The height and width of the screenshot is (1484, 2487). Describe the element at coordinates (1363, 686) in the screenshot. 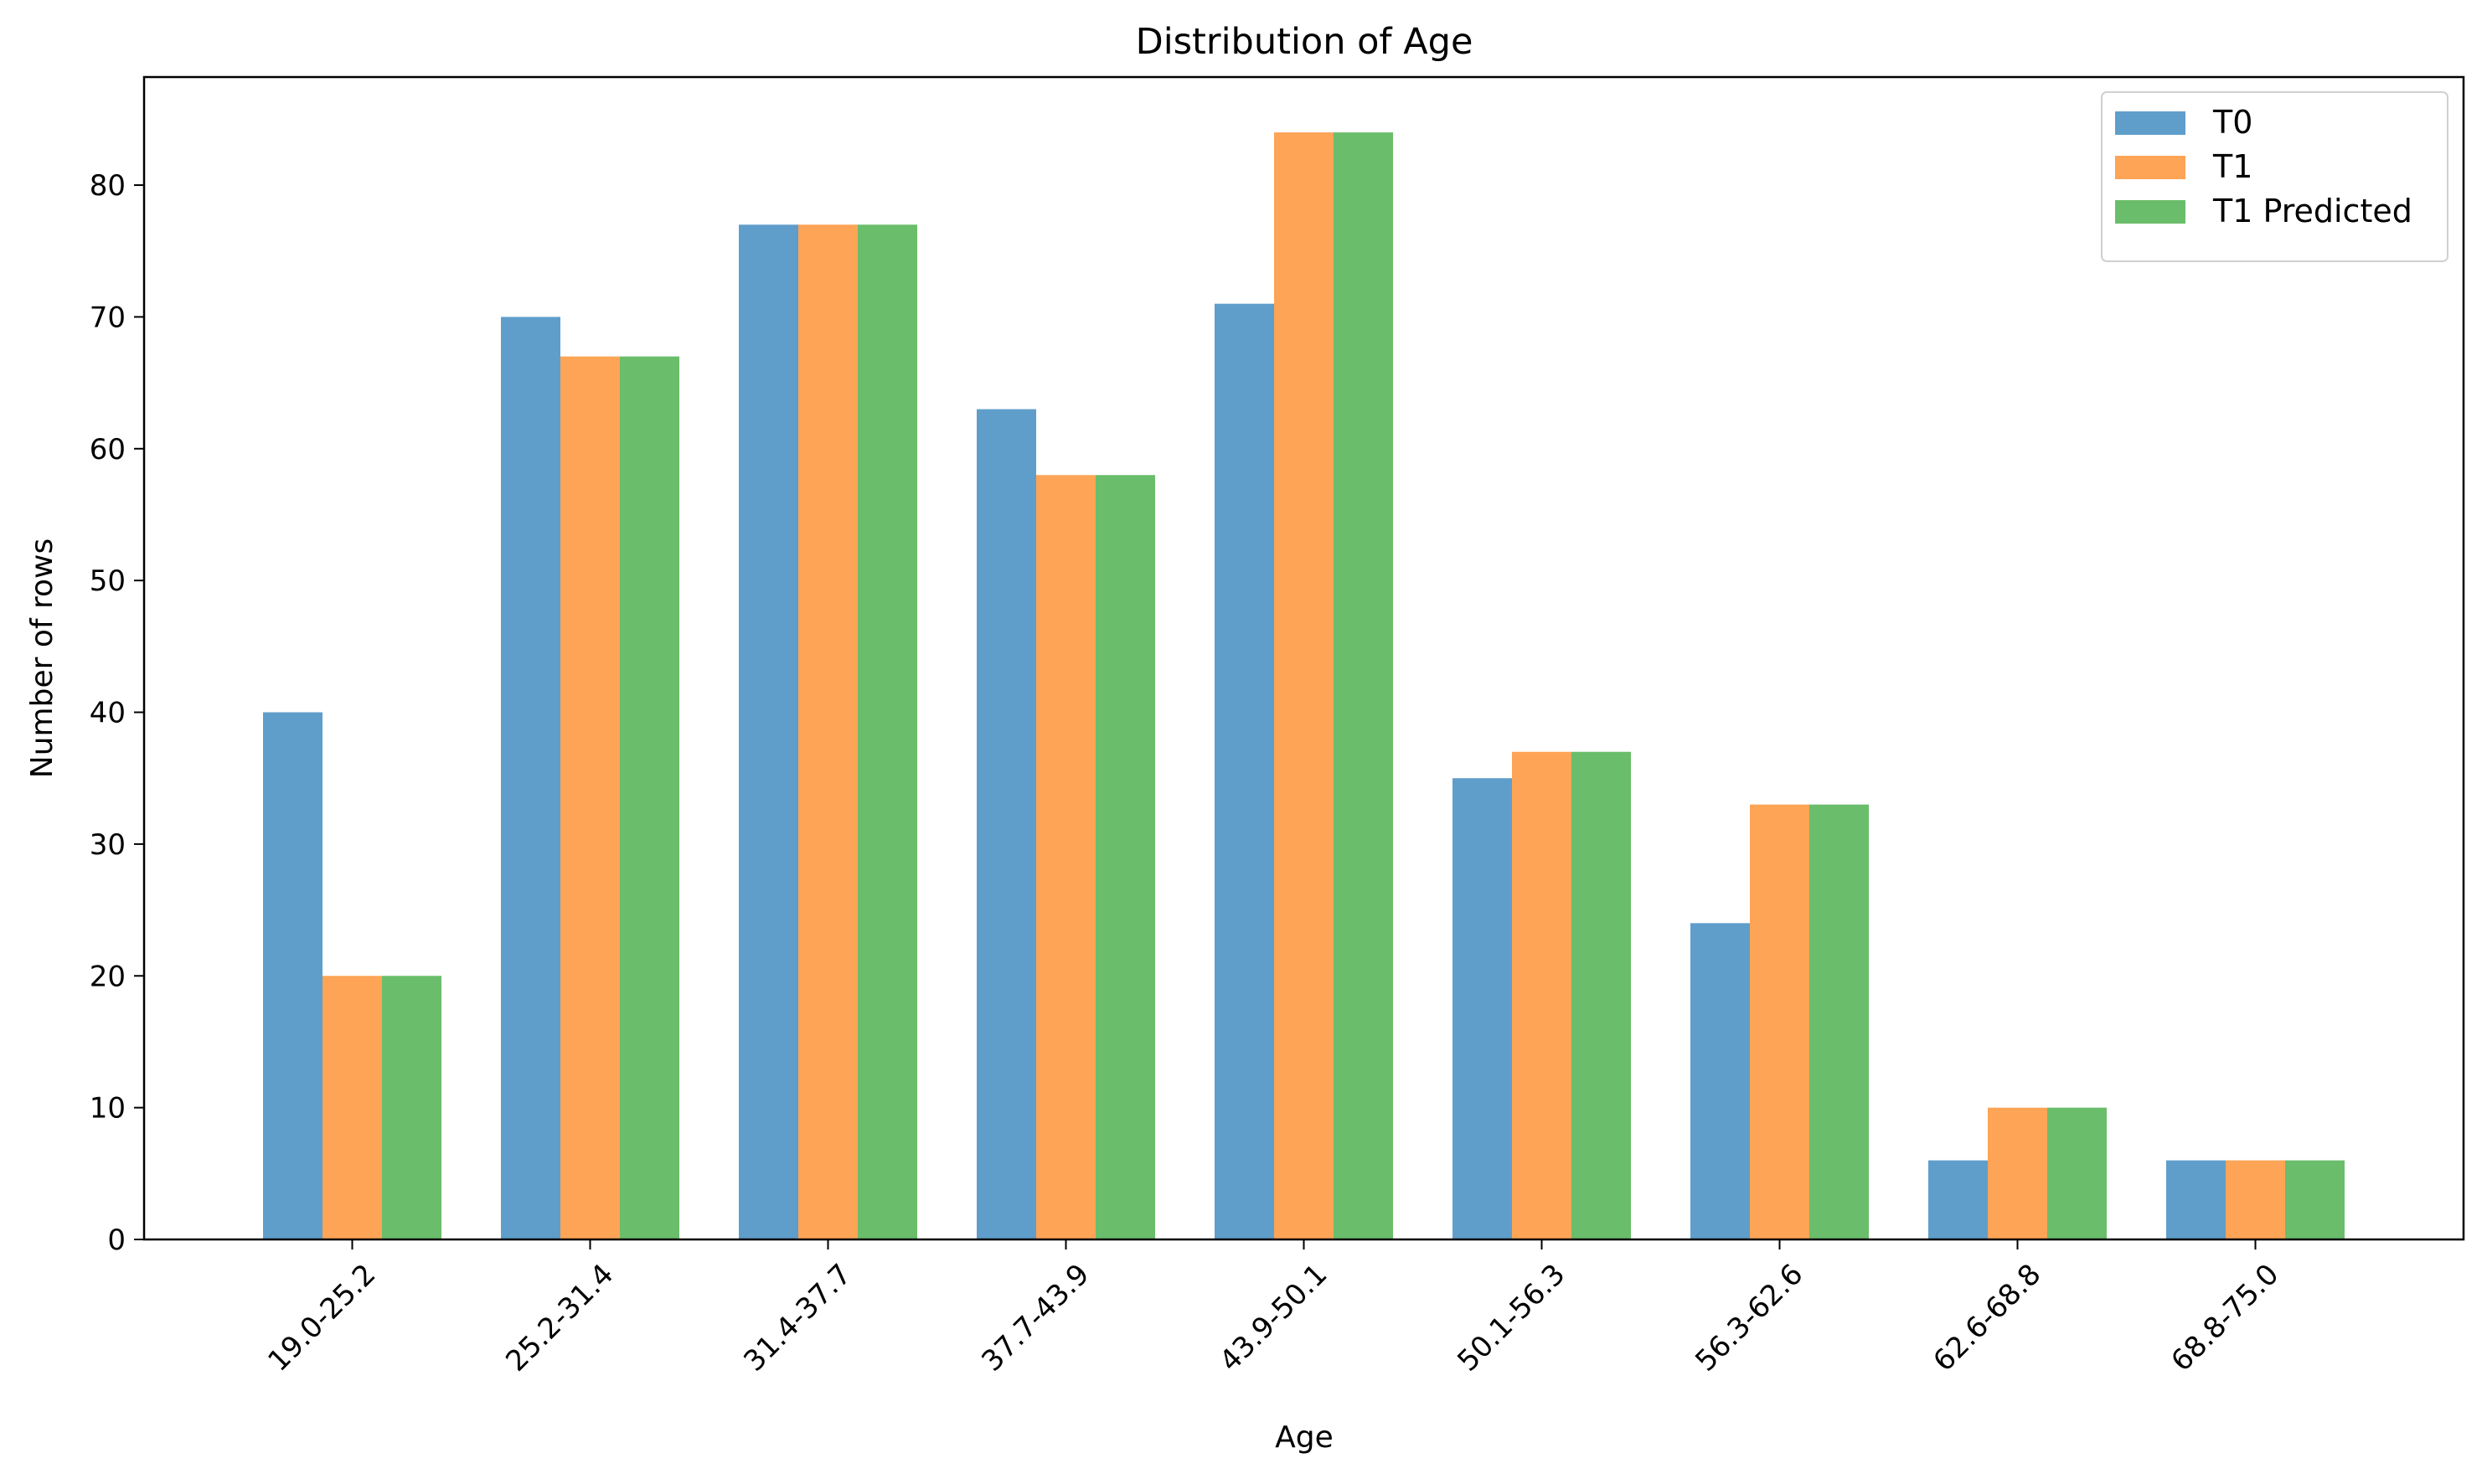

I see `bar-t1-predicted-43.9-50.1` at that location.